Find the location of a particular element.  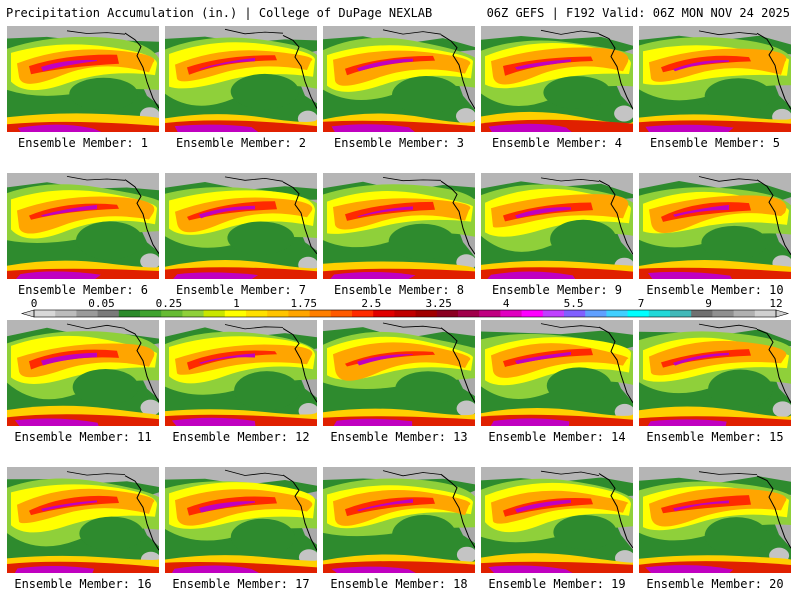

colorbar-max-arrow is located at coordinates (782, 313).